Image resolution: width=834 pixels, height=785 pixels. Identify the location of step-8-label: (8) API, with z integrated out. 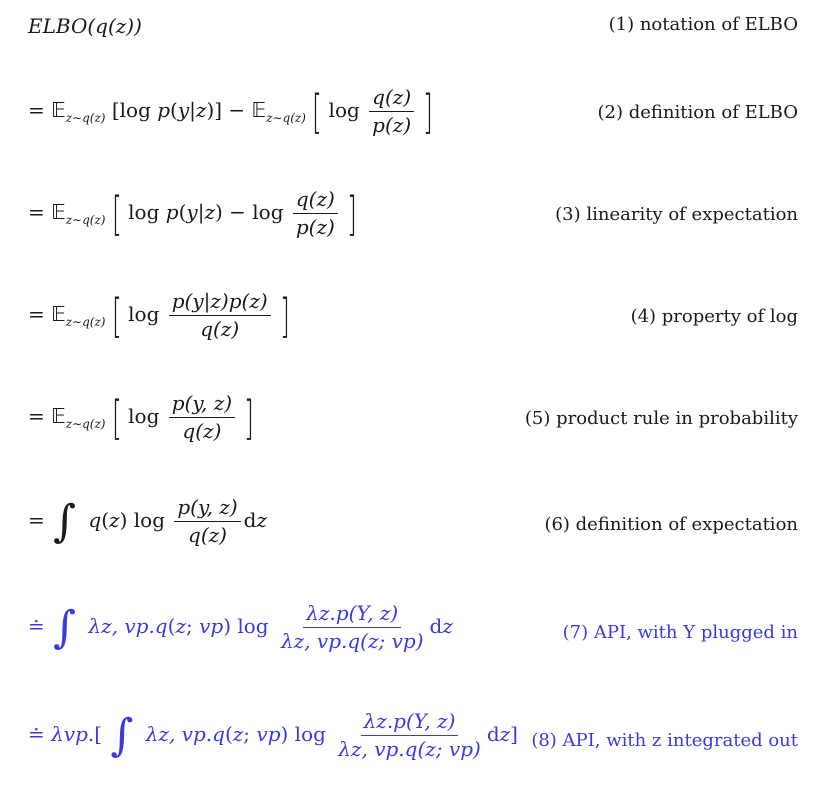
(664, 740).